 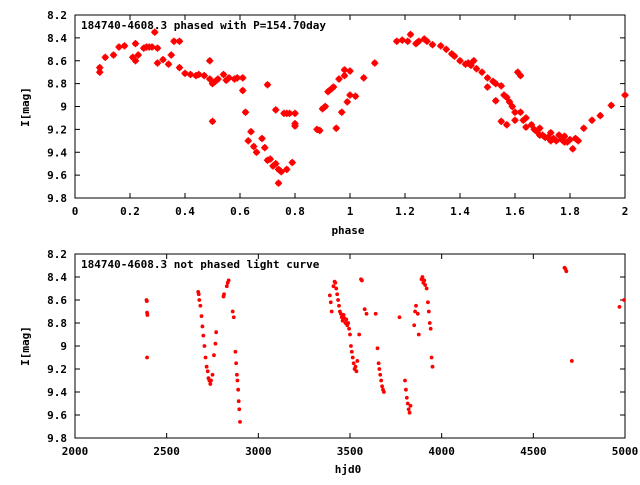 What do you see at coordinates (203, 25) in the screenshot?
I see `chart-title: 184740-4608.3 phased with P=154.70day` at bounding box center [203, 25].